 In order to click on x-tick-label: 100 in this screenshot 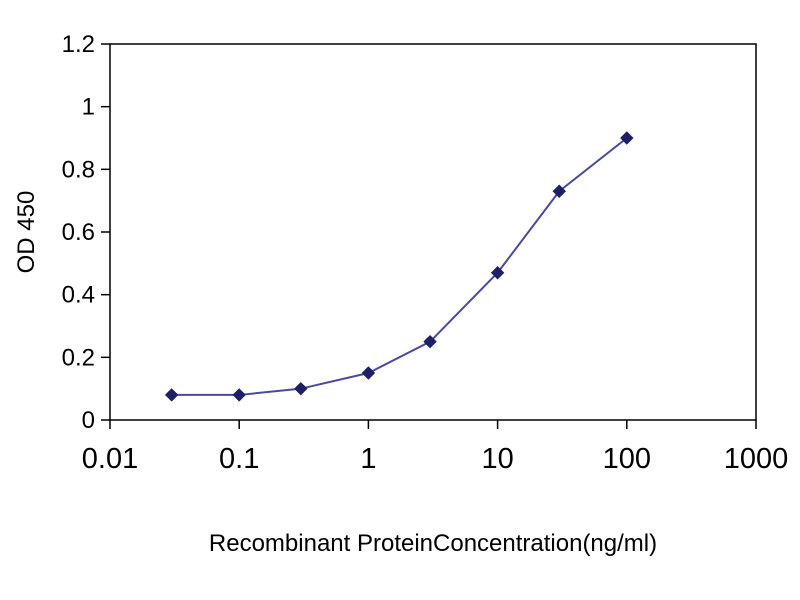, I will do `click(627, 459)`.